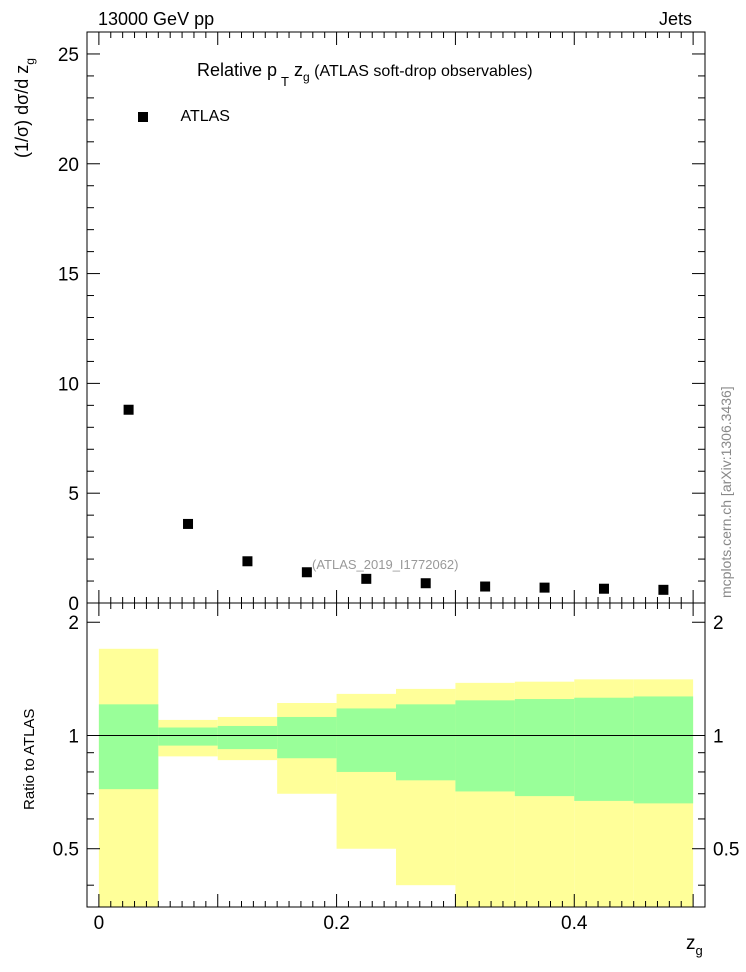 The image size is (746, 972). Describe the element at coordinates (68, 55) in the screenshot. I see `main-ytick-label: 25` at that location.